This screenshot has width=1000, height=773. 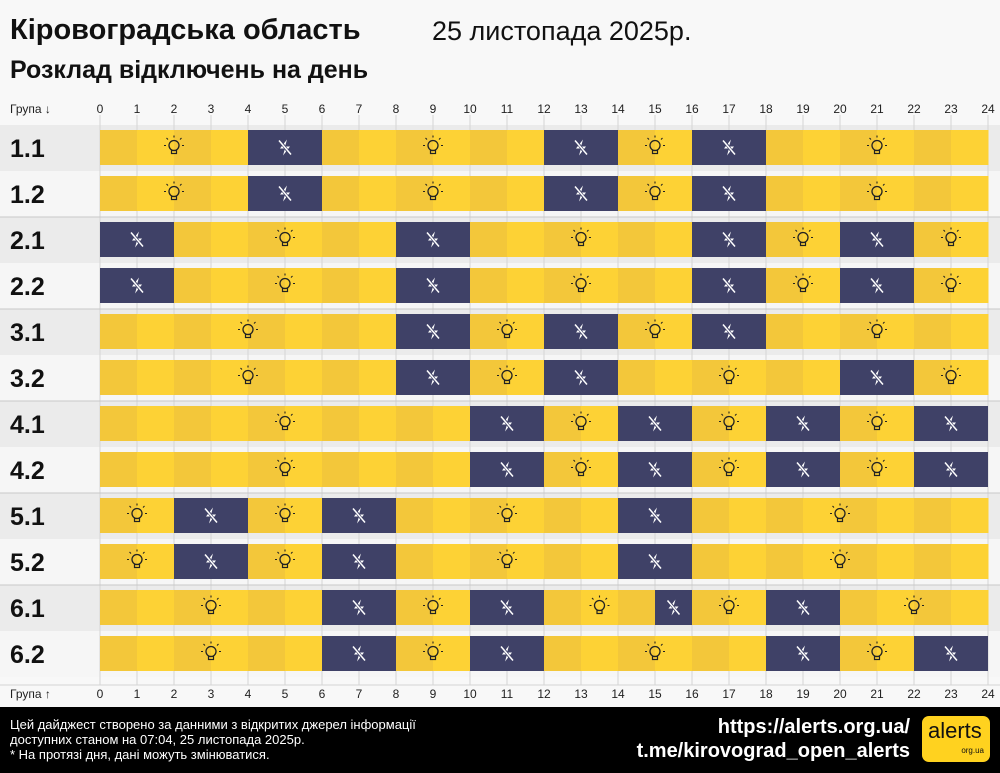 What do you see at coordinates (27, 195) in the screenshot?
I see `group-label: 1.2` at bounding box center [27, 195].